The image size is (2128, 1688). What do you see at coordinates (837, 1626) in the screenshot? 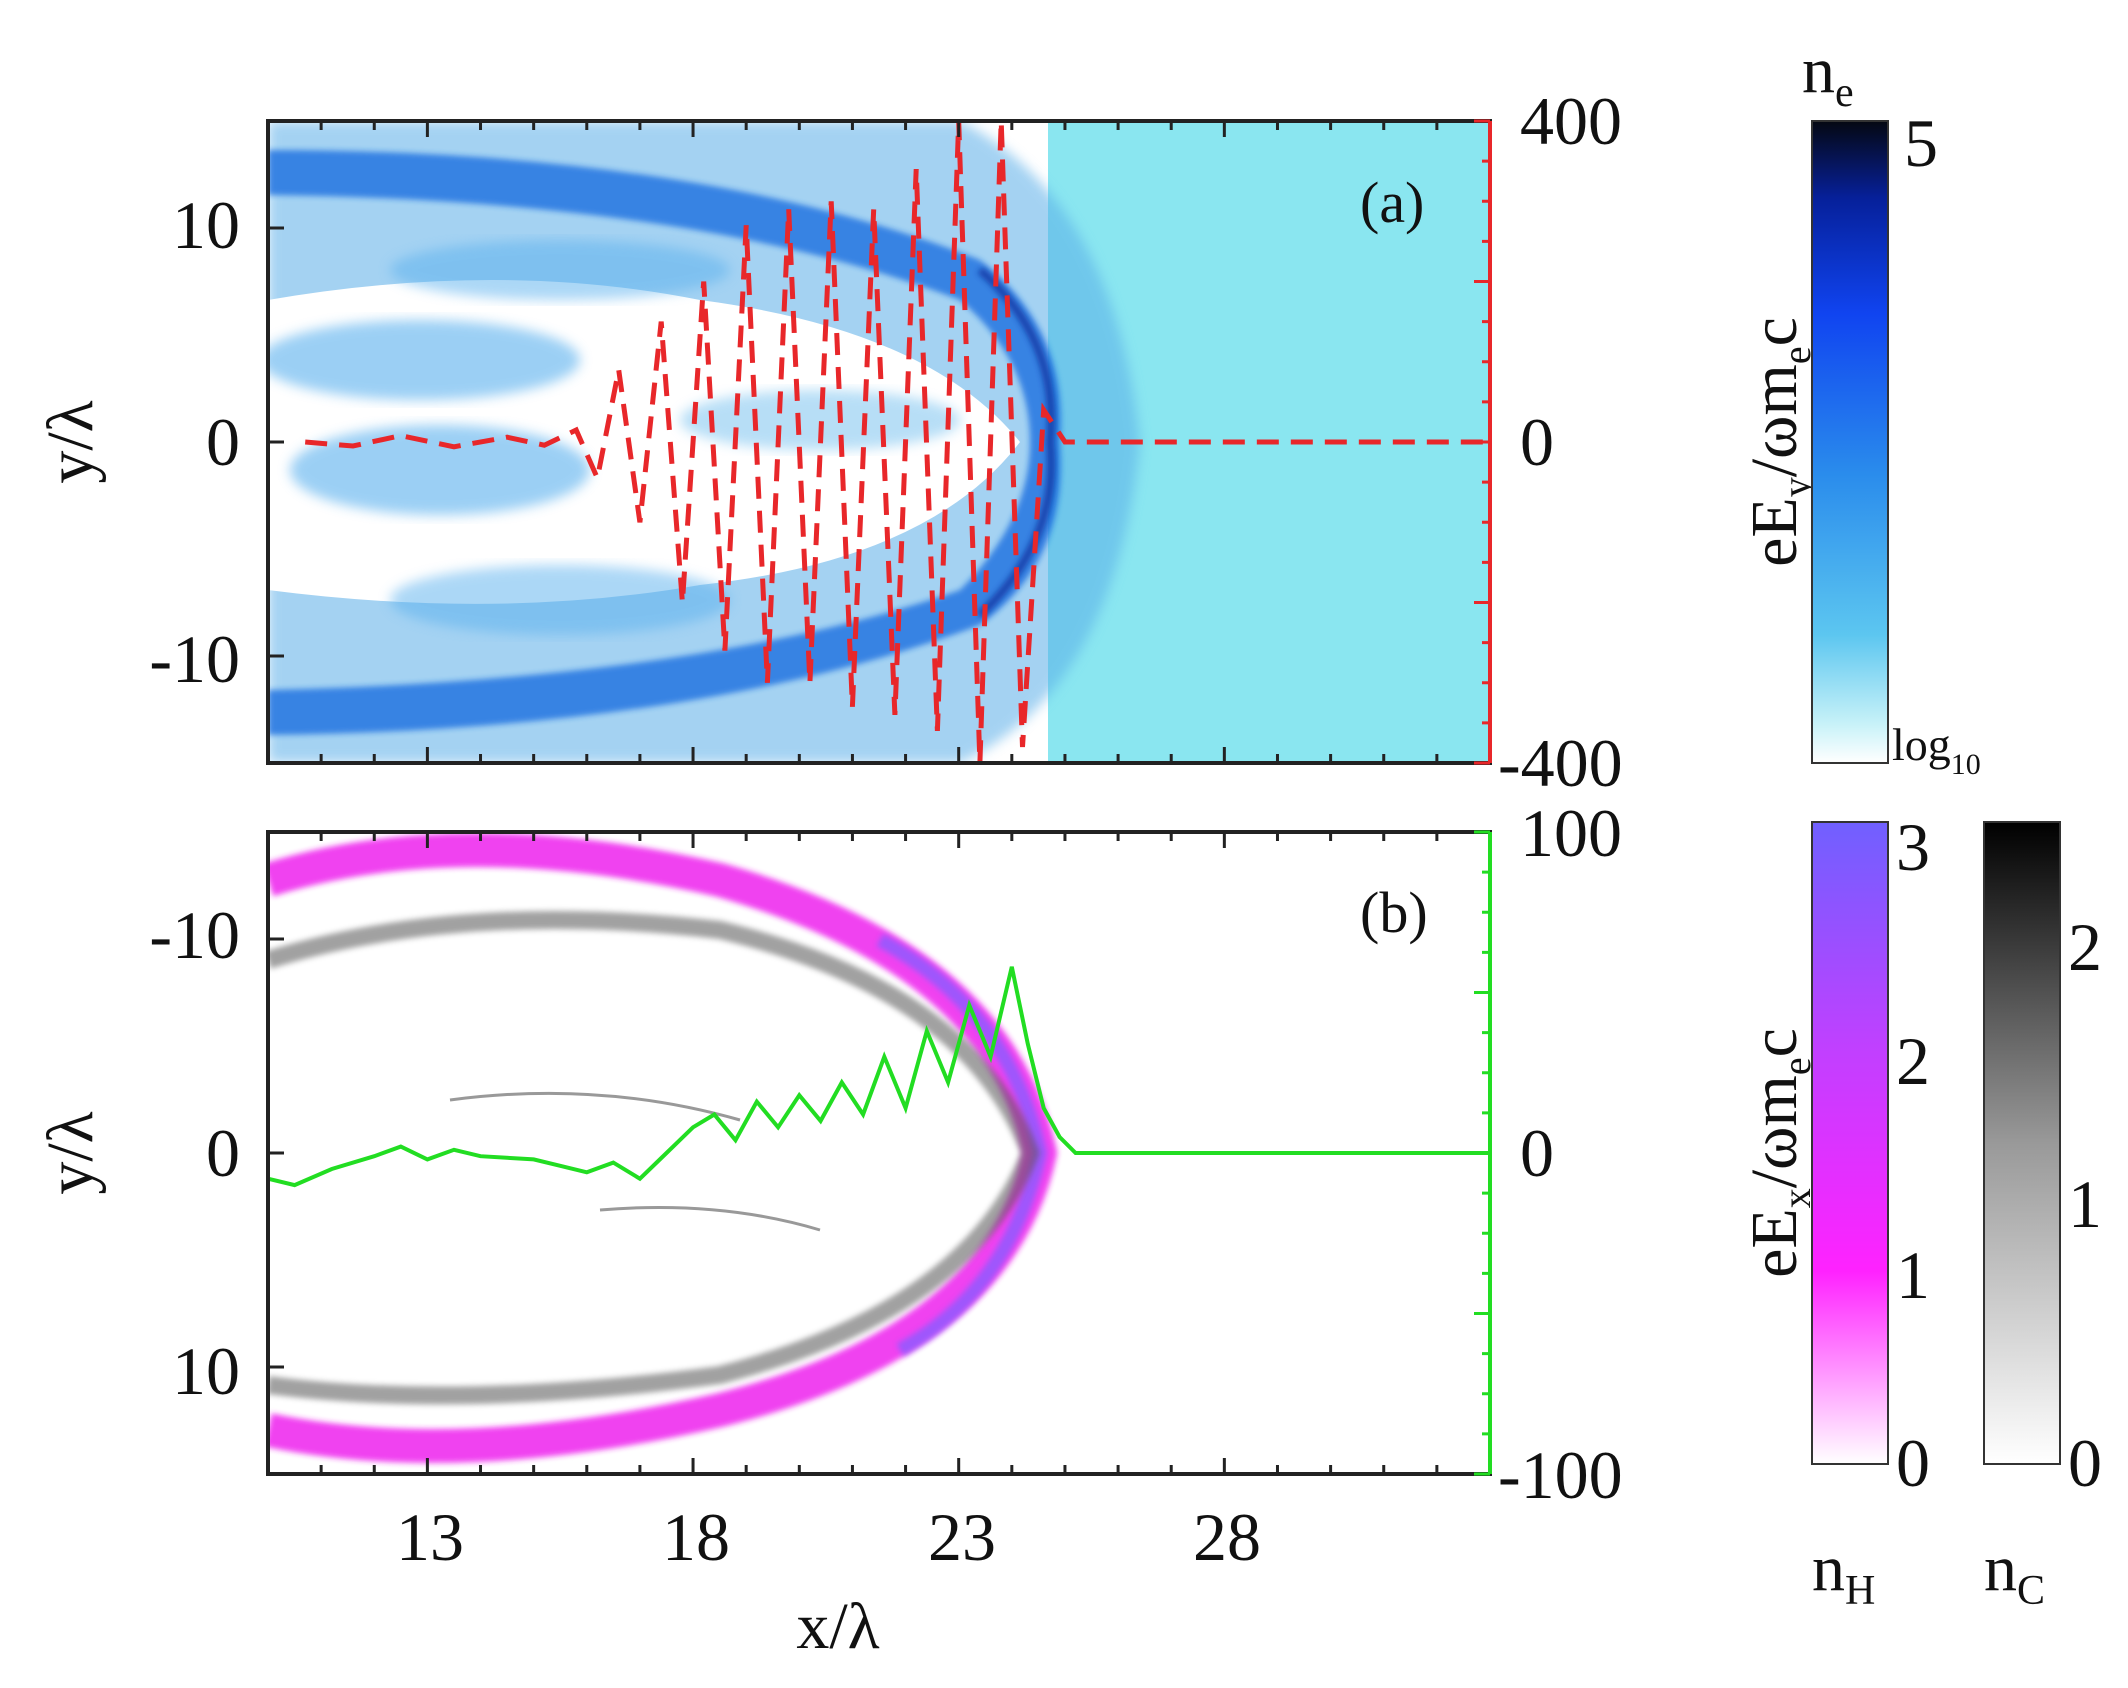
I see `panel-b-x-axis-label: x/λ` at bounding box center [837, 1626].